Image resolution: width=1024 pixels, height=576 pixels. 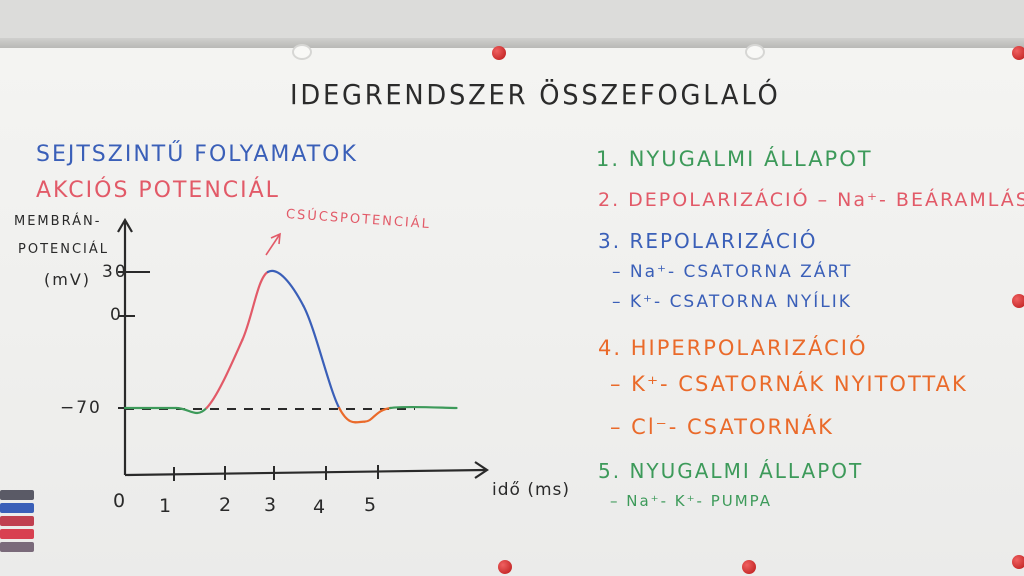 I want to click on chart-subtitle: AKCIÓS POTENCIÁL, so click(x=158, y=190).